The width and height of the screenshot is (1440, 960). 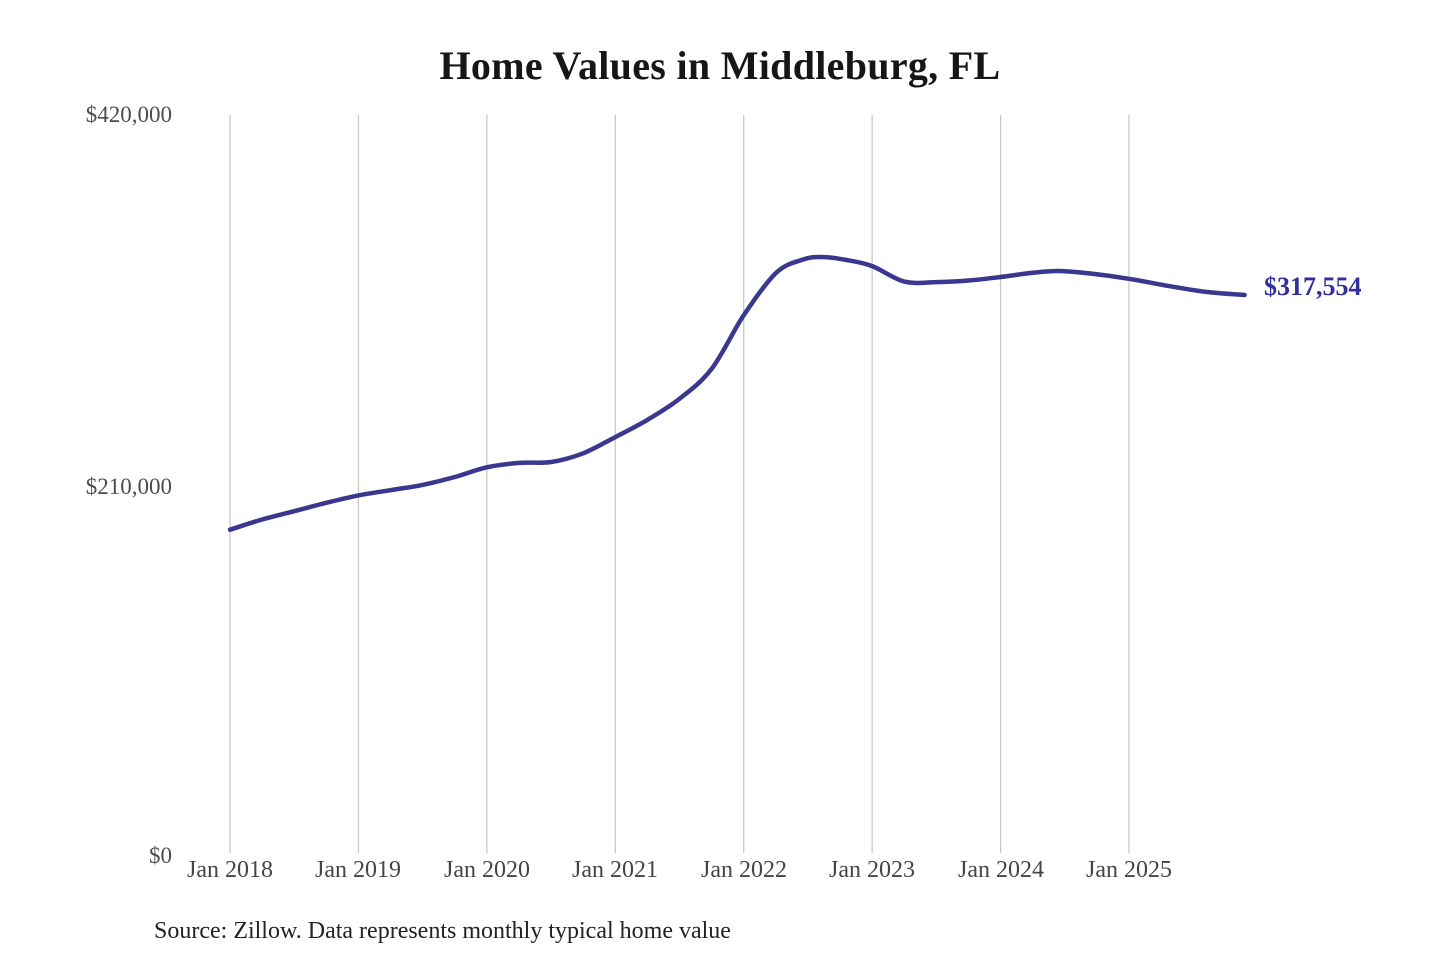 I want to click on x-axis-tick-label-jan-2025: Jan 2025, so click(x=1129, y=870).